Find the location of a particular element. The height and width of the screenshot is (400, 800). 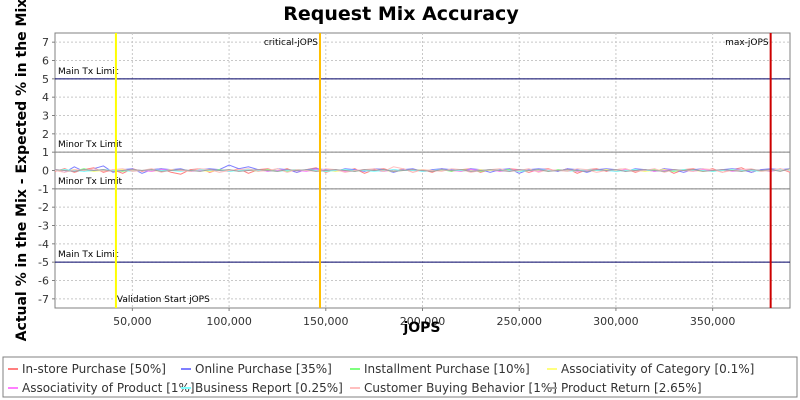

y-tick-label: 5 is located at coordinates (45, 79).